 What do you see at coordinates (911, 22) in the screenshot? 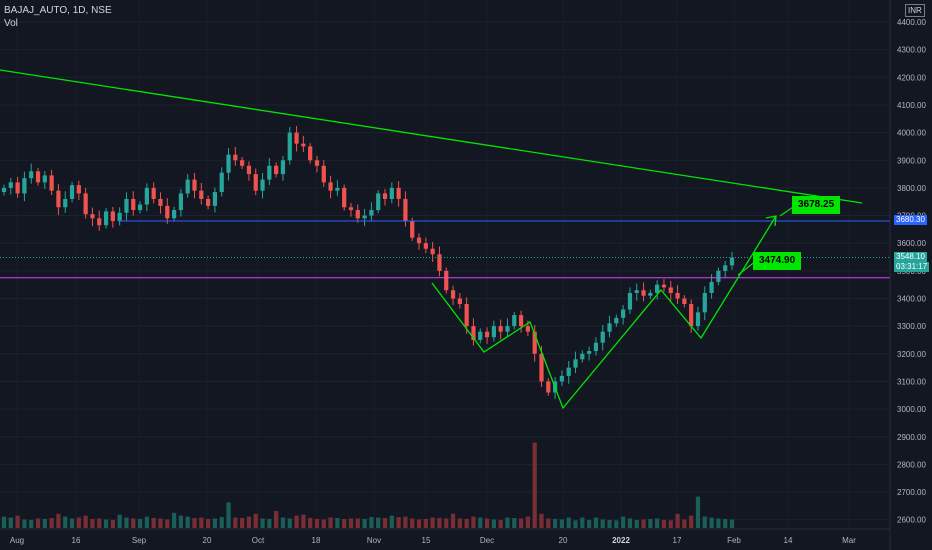
I see `y-tick-label: 4400.00` at bounding box center [911, 22].